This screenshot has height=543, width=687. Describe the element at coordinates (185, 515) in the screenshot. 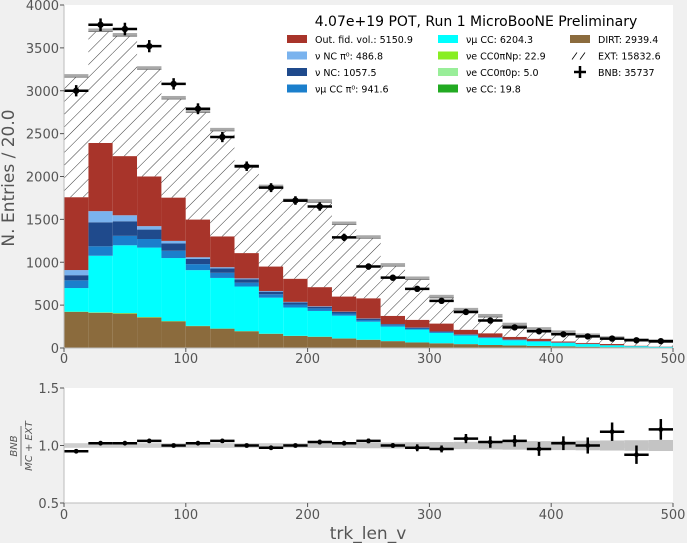

I see `ratio-x-tick-label: 100` at that location.